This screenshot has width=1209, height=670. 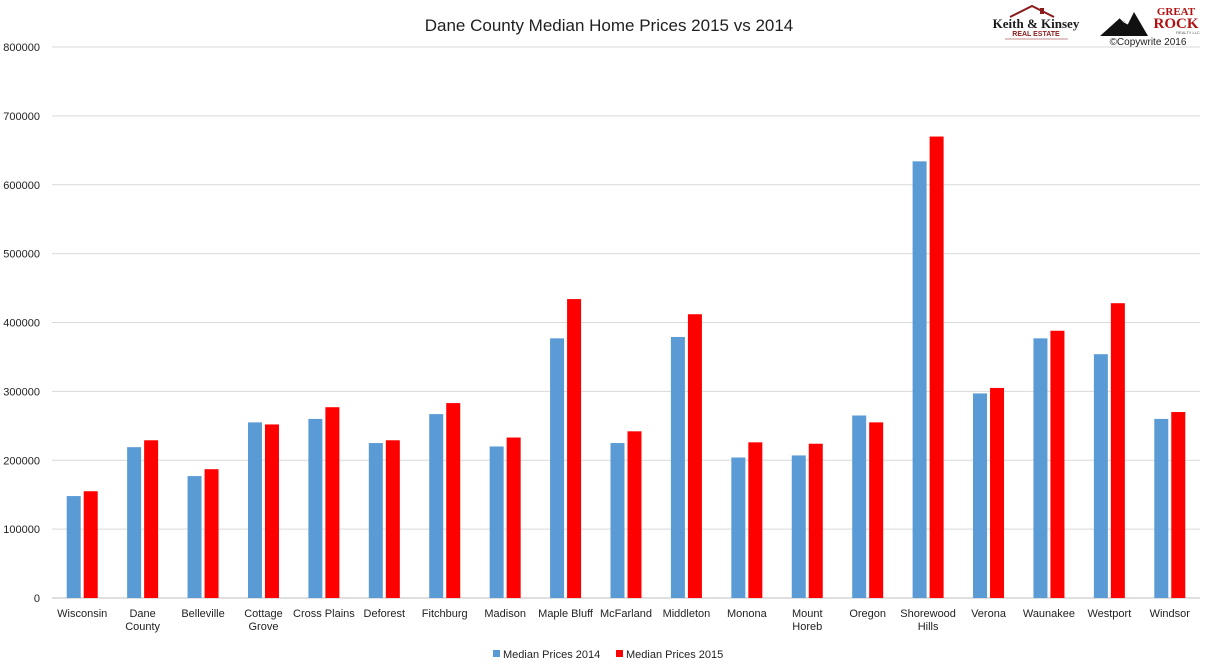 I want to click on x-tick-label: Westport, so click(x=1109, y=614).